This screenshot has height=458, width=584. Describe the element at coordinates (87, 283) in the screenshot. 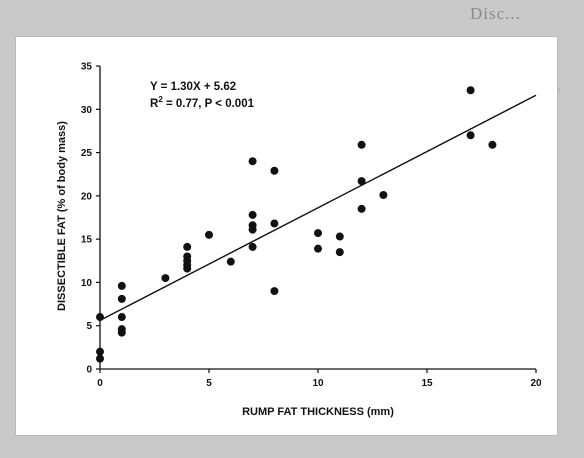

I see `y-tick-label: 10` at that location.